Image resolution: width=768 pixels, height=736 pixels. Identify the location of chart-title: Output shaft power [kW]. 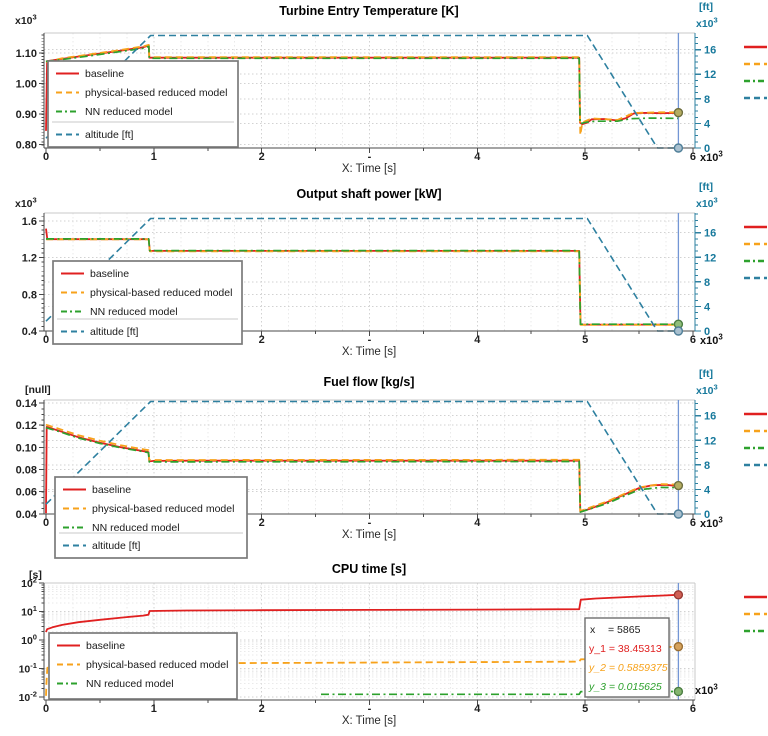
(368, 194).